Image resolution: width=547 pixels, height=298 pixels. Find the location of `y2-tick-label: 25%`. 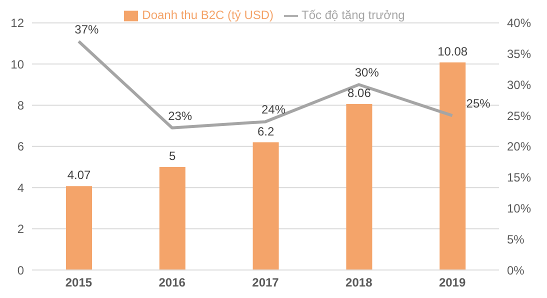

y2-tick-label: 25% is located at coordinates (519, 115).